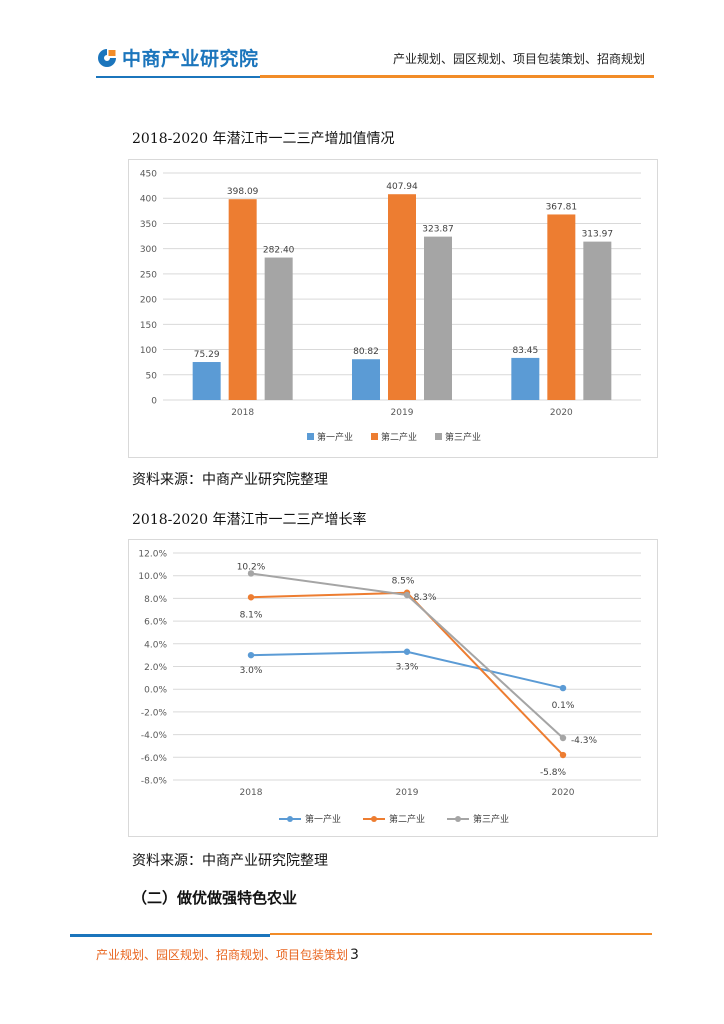  What do you see at coordinates (107, 57) in the screenshot?
I see `brand-logo-icon` at bounding box center [107, 57].